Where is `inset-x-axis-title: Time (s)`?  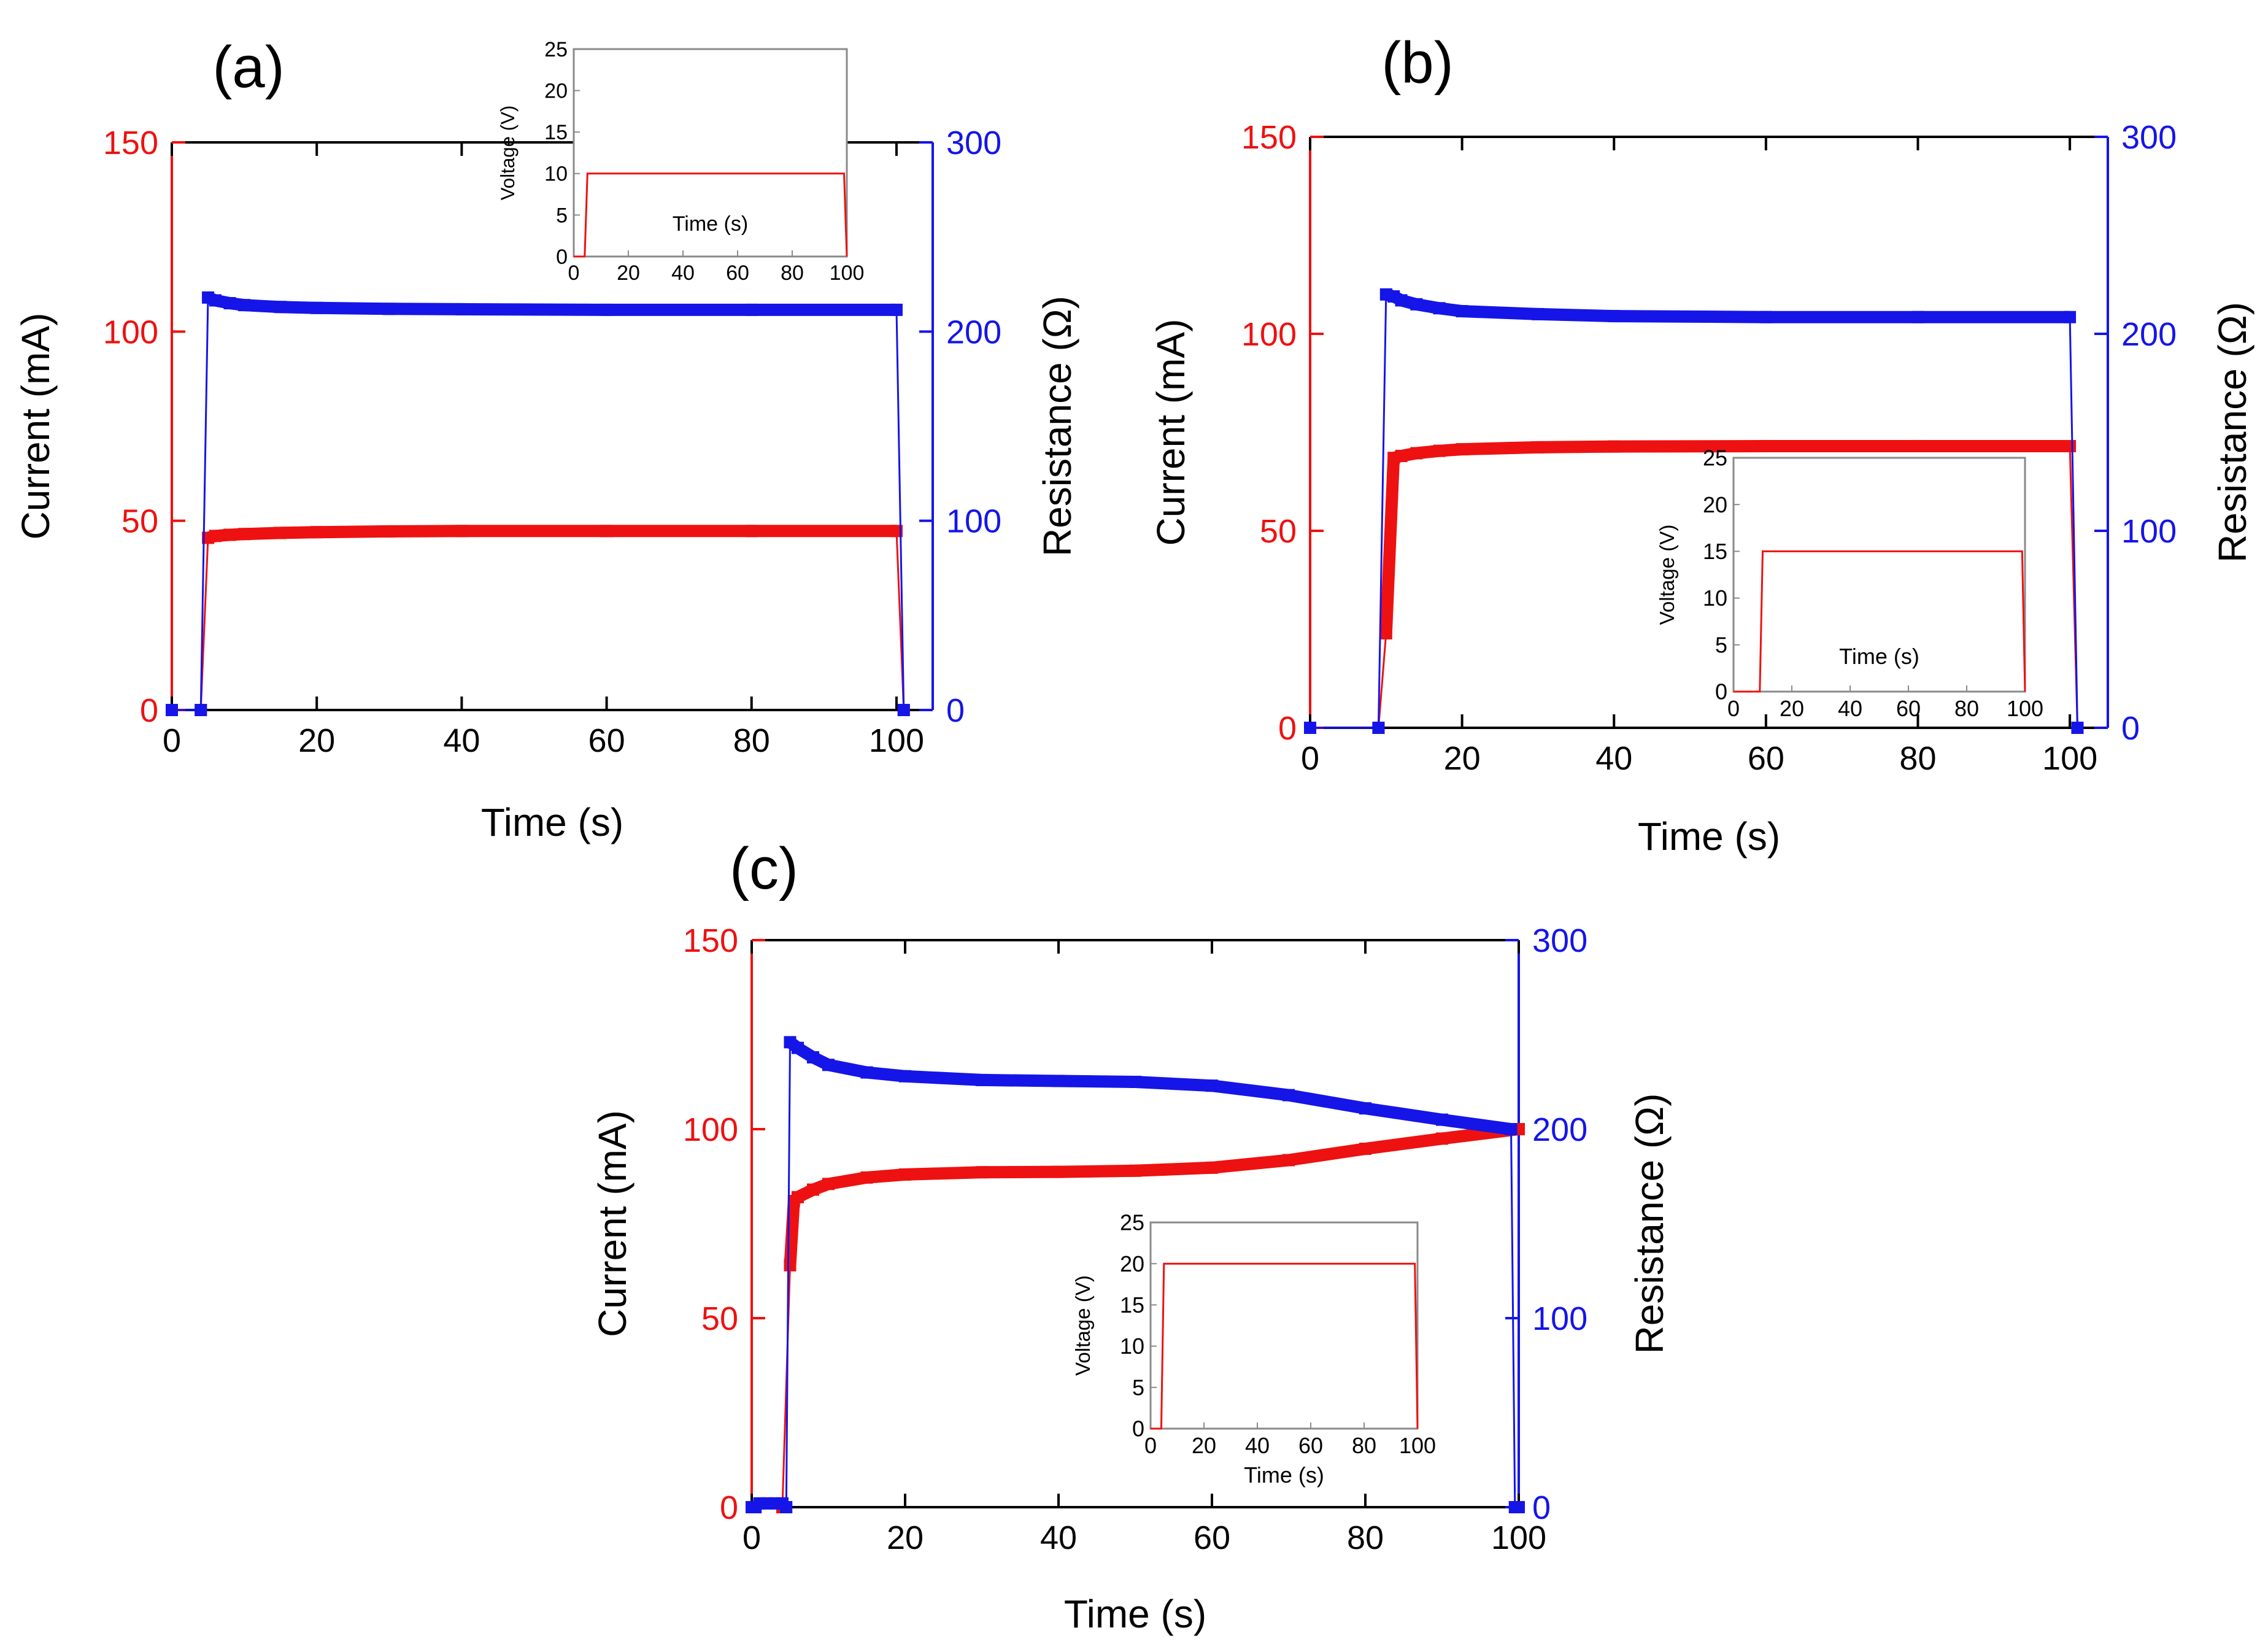 inset-x-axis-title: Time (s) is located at coordinates (1879, 656).